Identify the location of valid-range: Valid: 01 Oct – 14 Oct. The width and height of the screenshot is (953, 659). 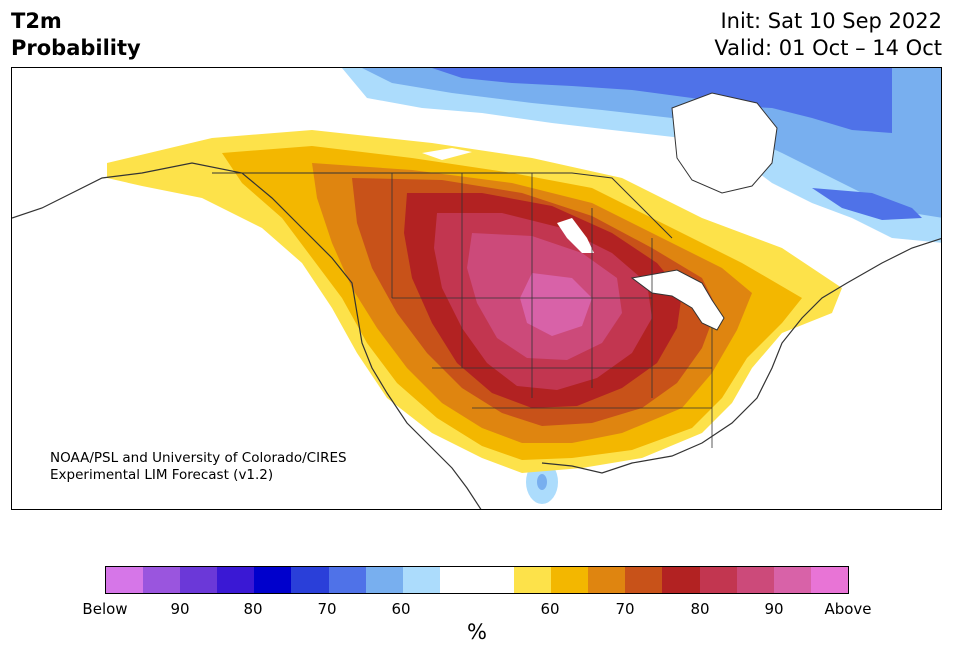
(828, 48).